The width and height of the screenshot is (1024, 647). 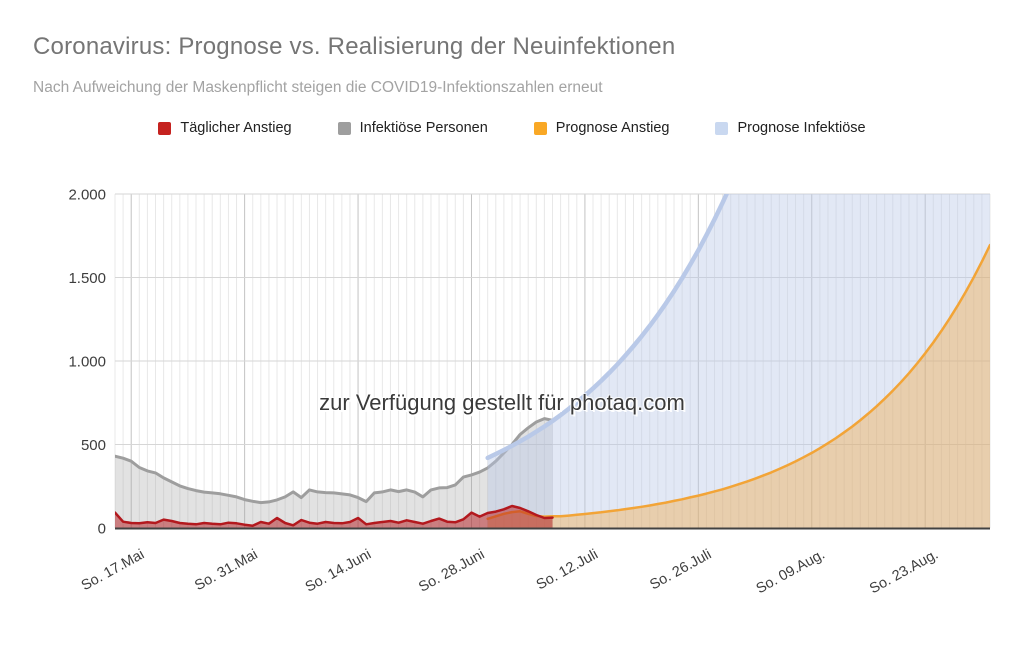 I want to click on y-axis-labels: 0 500 1.000 1.500 2.000, so click(x=87, y=362).